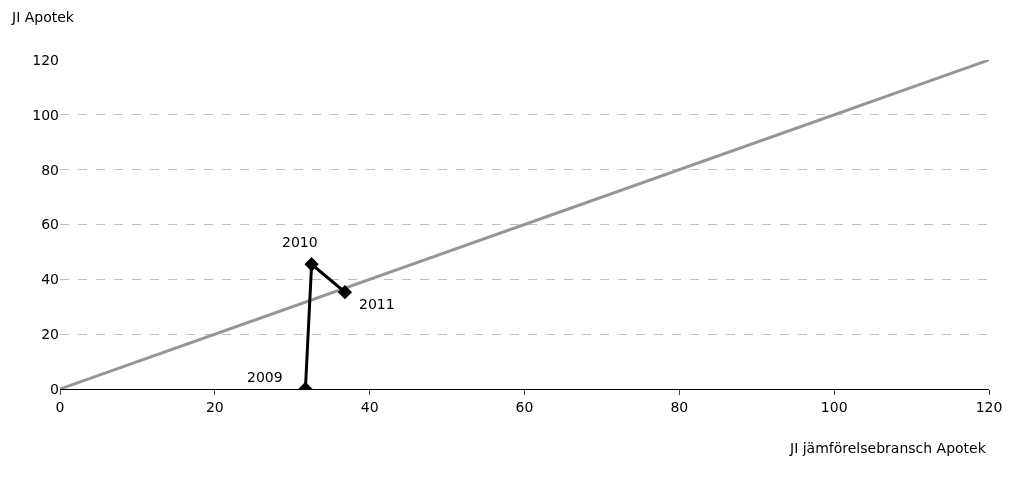 The image size is (1021, 479). I want to click on y-tick-label: 60, so click(50, 224).